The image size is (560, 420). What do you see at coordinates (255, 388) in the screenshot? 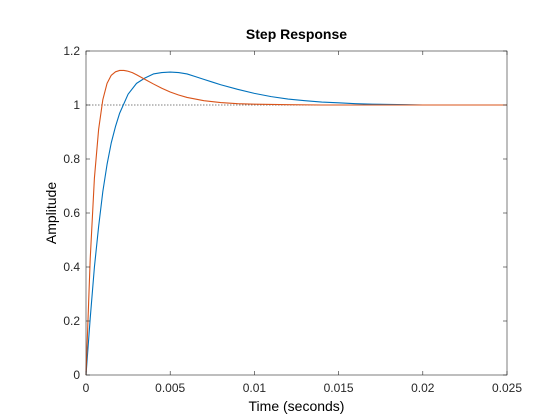
I see `x-tick-label: 0.01` at bounding box center [255, 388].